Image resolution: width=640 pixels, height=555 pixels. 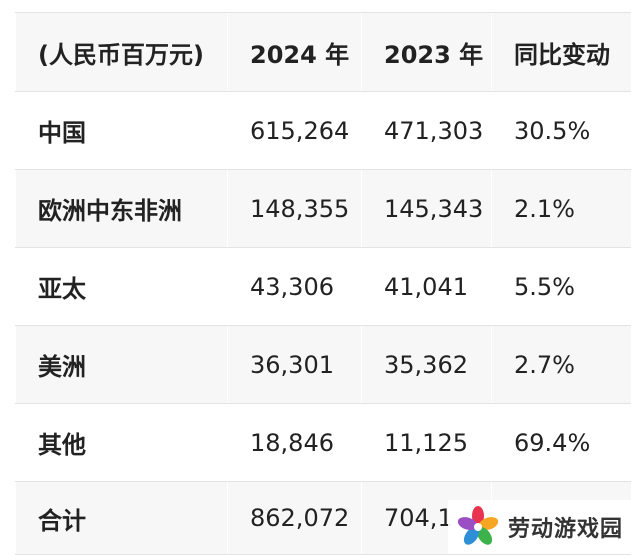 I want to click on cell-yoy: 2.1%, so click(x=561, y=208).